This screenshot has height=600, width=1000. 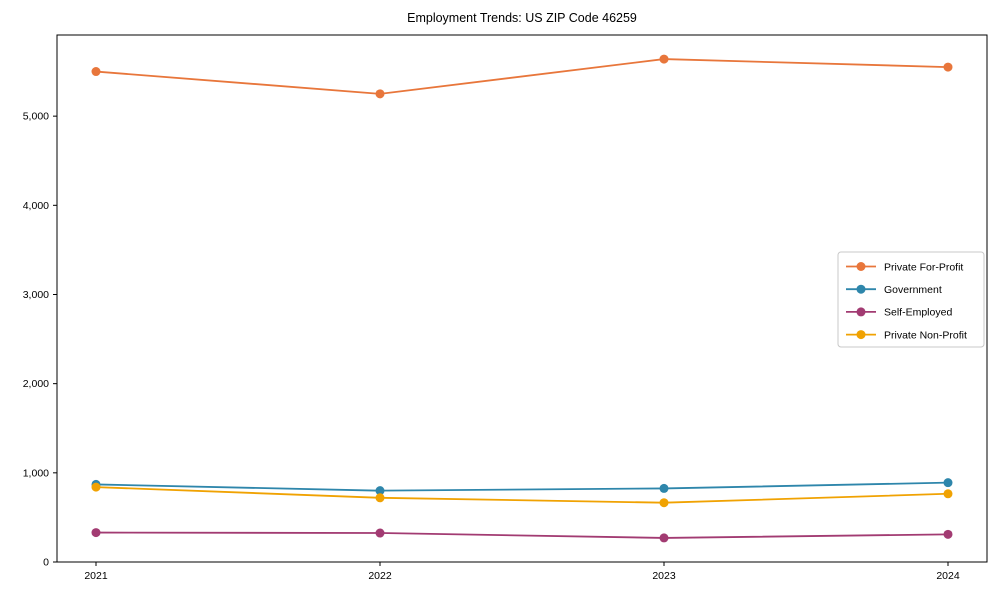 What do you see at coordinates (948, 576) in the screenshot?
I see `x-tick-label: 2024` at bounding box center [948, 576].